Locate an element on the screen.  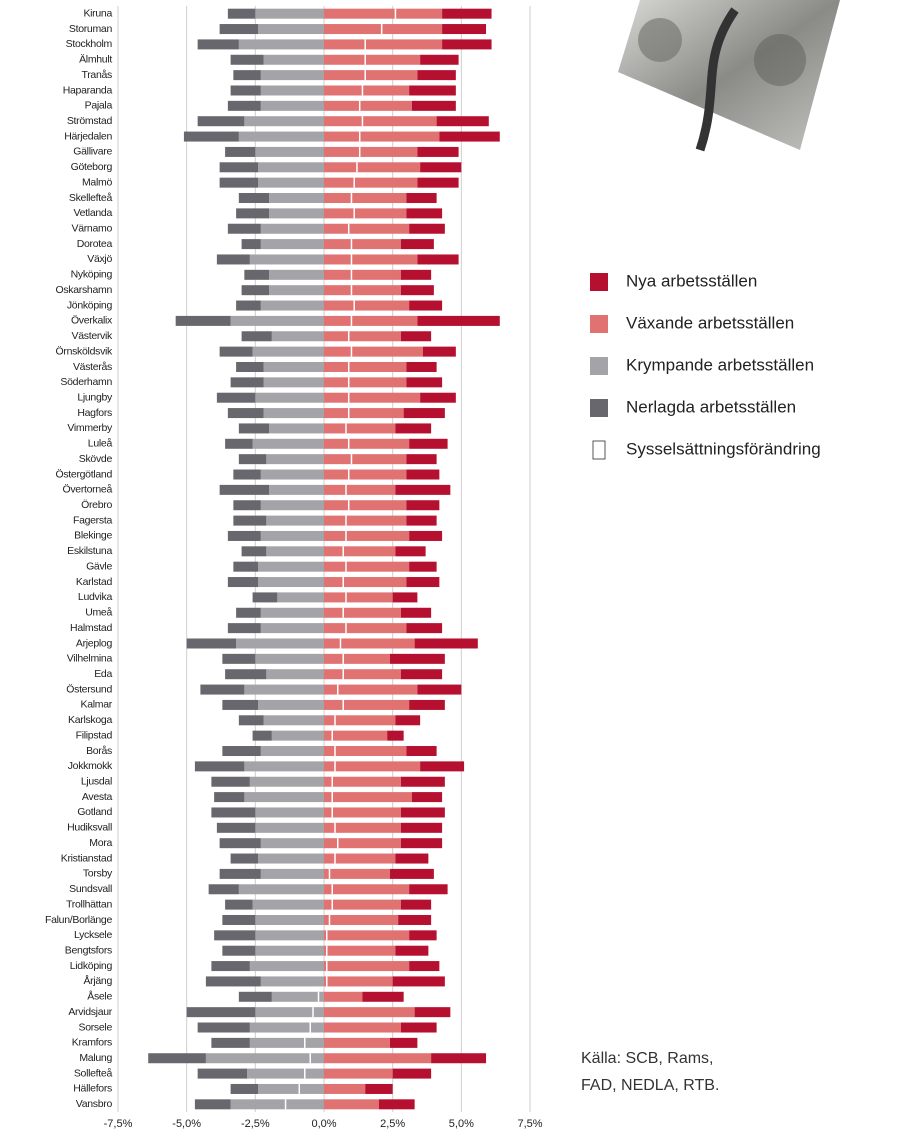
y-tick-label: Kalmar is located at coordinates (97, 705).